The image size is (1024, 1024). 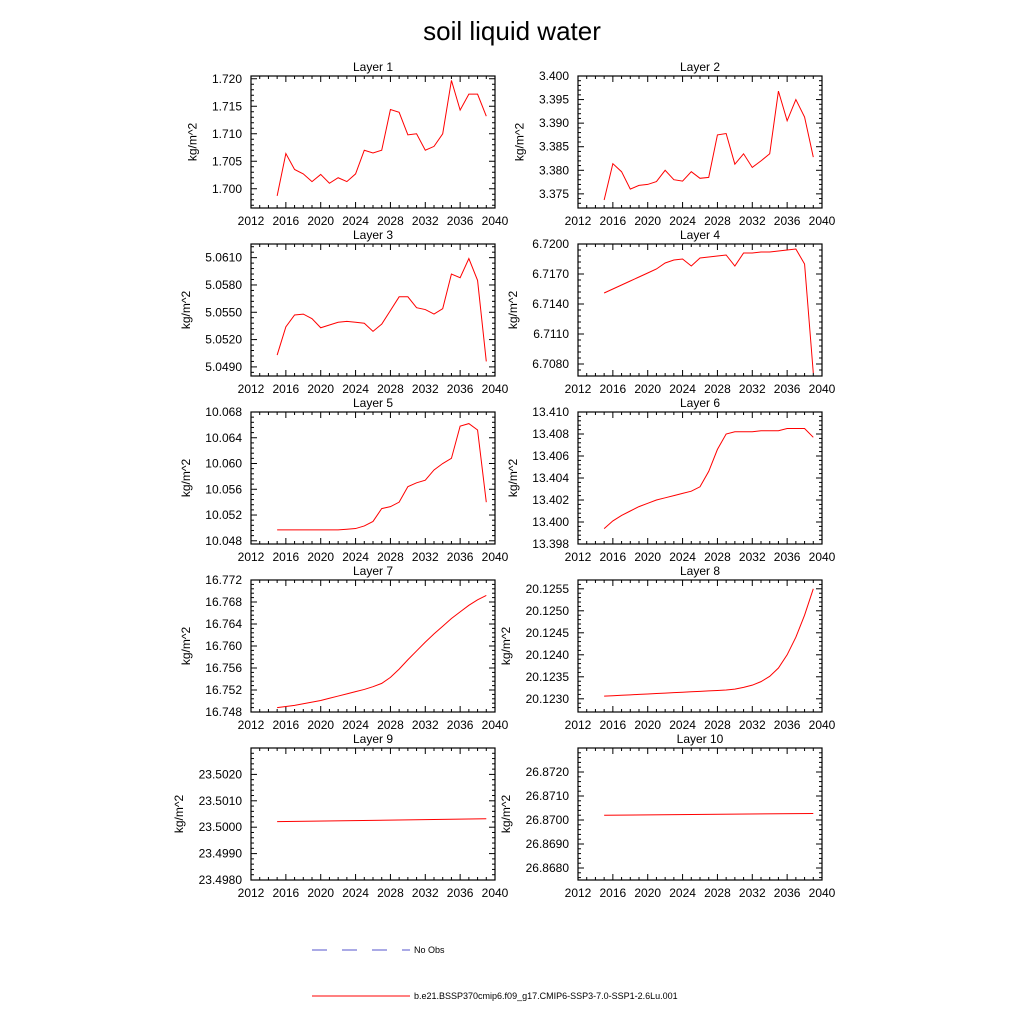 I want to click on y-tick-label: 20.1235, so click(x=548, y=677).